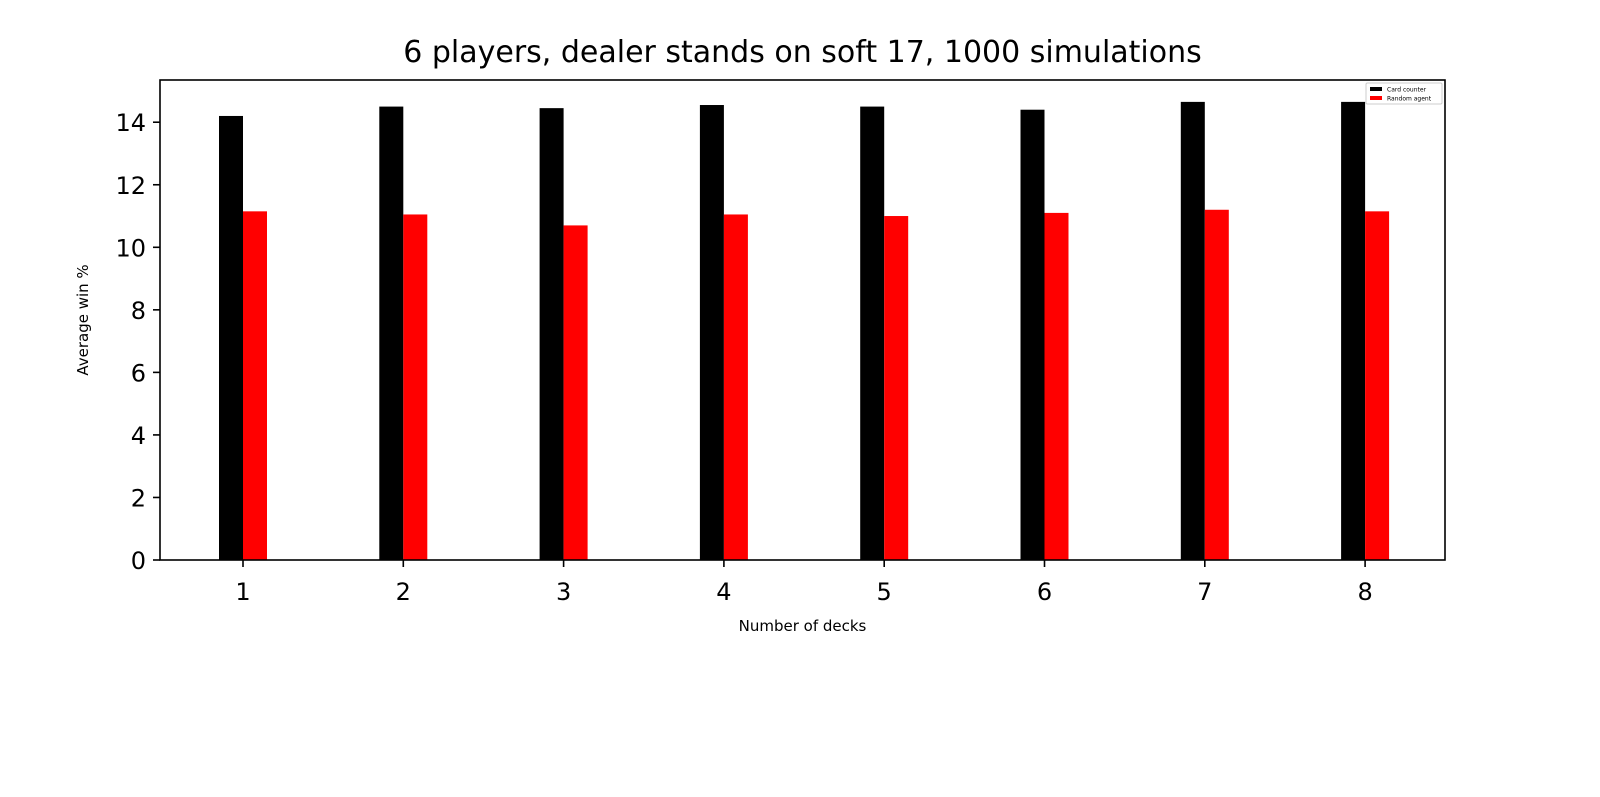 The height and width of the screenshot is (797, 1600). I want to click on legend-box, so click(1404, 93).